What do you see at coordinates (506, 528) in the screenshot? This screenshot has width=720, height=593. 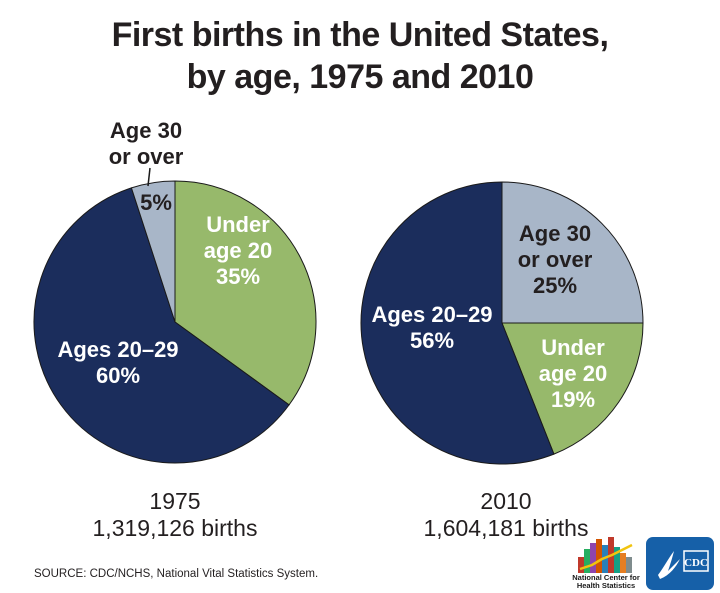 I see `caption-births: 1,604,181 births` at bounding box center [506, 528].